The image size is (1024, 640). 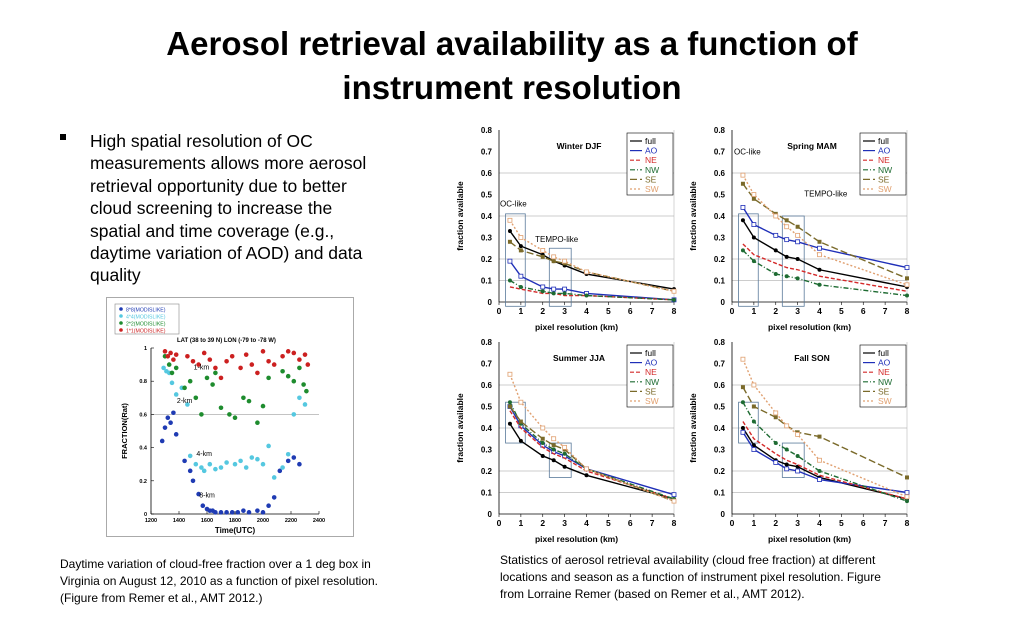 What do you see at coordinates (161, 597) in the screenshot?
I see `caption-line: (Figure from Remer et al., AMT 2012.)` at bounding box center [161, 597].